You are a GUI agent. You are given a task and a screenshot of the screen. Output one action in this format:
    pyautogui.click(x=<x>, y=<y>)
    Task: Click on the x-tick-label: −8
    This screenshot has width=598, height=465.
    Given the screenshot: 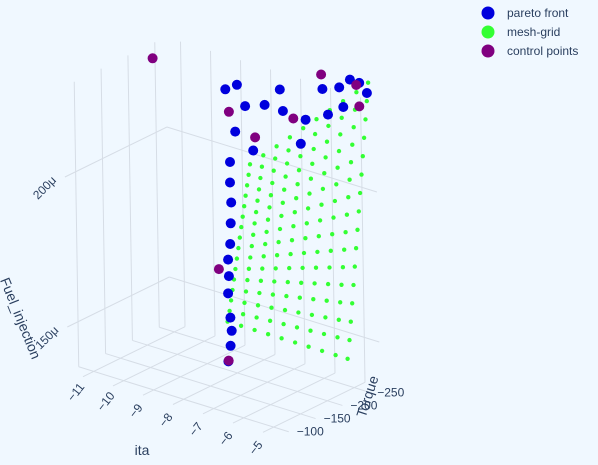 What is the action you would take?
    pyautogui.click(x=166, y=420)
    